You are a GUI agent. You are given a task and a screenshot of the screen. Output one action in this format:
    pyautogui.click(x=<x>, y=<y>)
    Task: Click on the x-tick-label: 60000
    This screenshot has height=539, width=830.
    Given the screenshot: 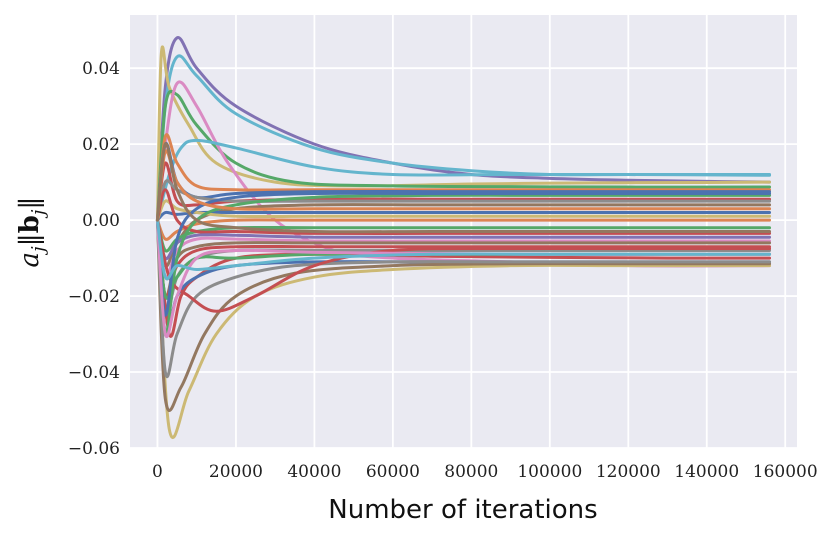 What is the action you would take?
    pyautogui.click(x=393, y=472)
    